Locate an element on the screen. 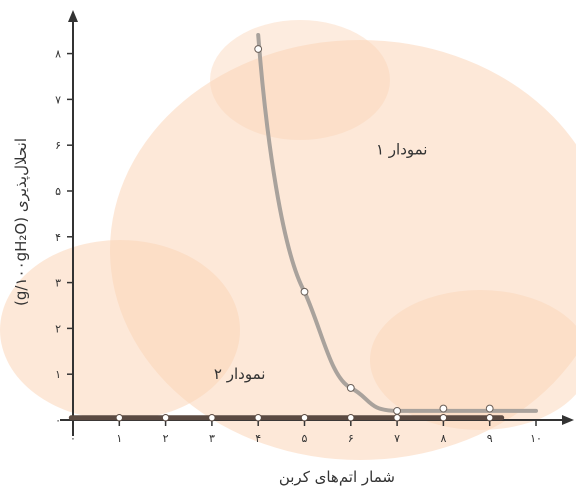  x-tick-label: ۰ is located at coordinates (73, 438).